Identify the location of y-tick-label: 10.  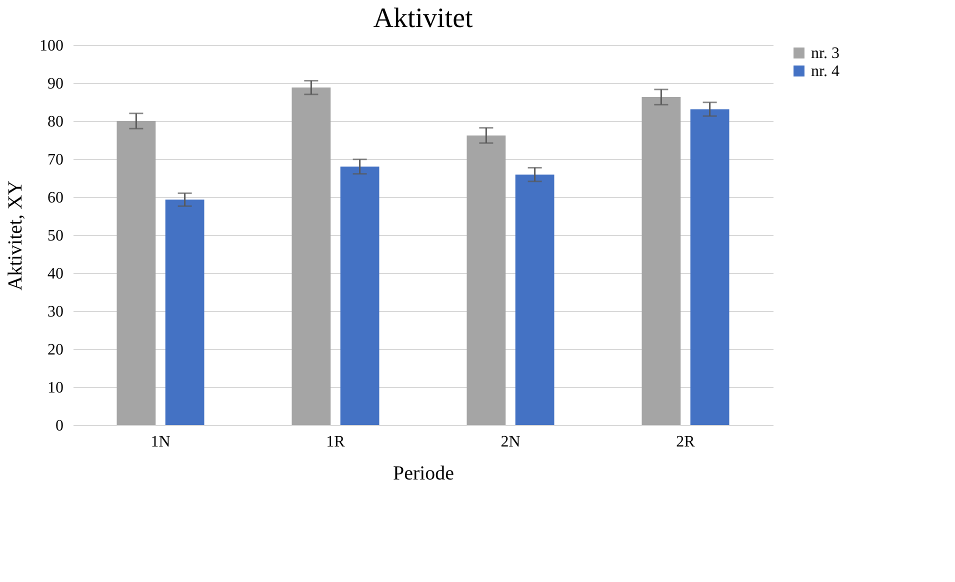
(56, 388).